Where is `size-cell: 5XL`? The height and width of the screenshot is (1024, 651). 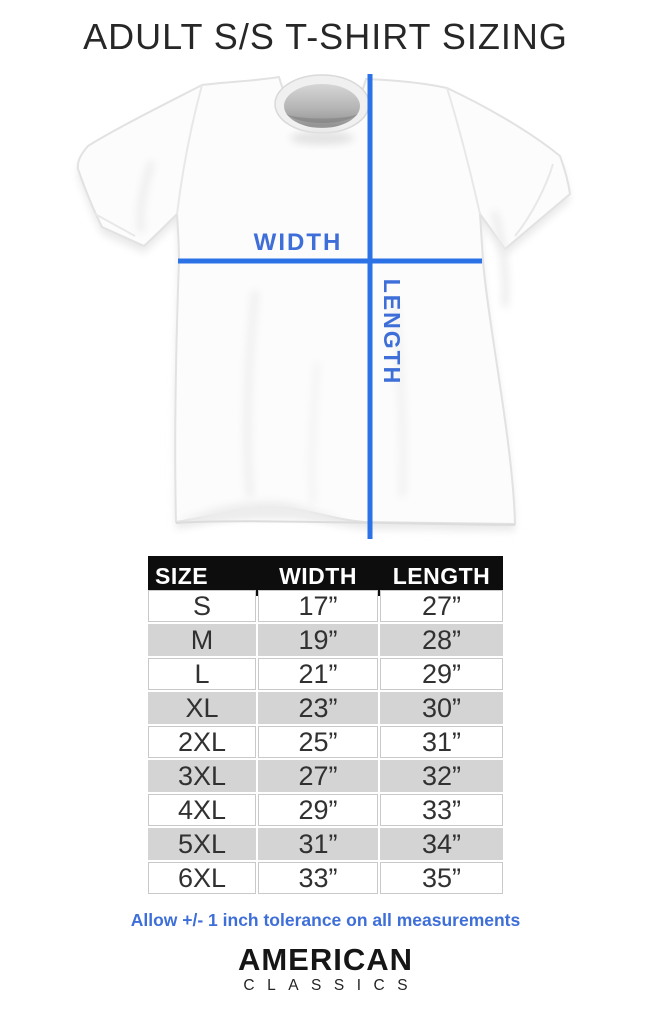 size-cell: 5XL is located at coordinates (202, 844).